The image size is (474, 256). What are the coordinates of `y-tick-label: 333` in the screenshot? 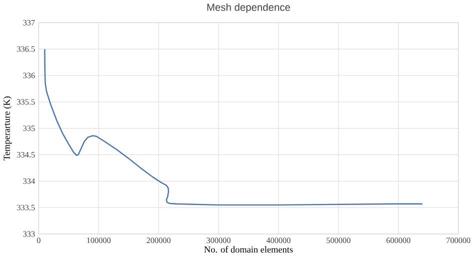 It's located at (29, 234).